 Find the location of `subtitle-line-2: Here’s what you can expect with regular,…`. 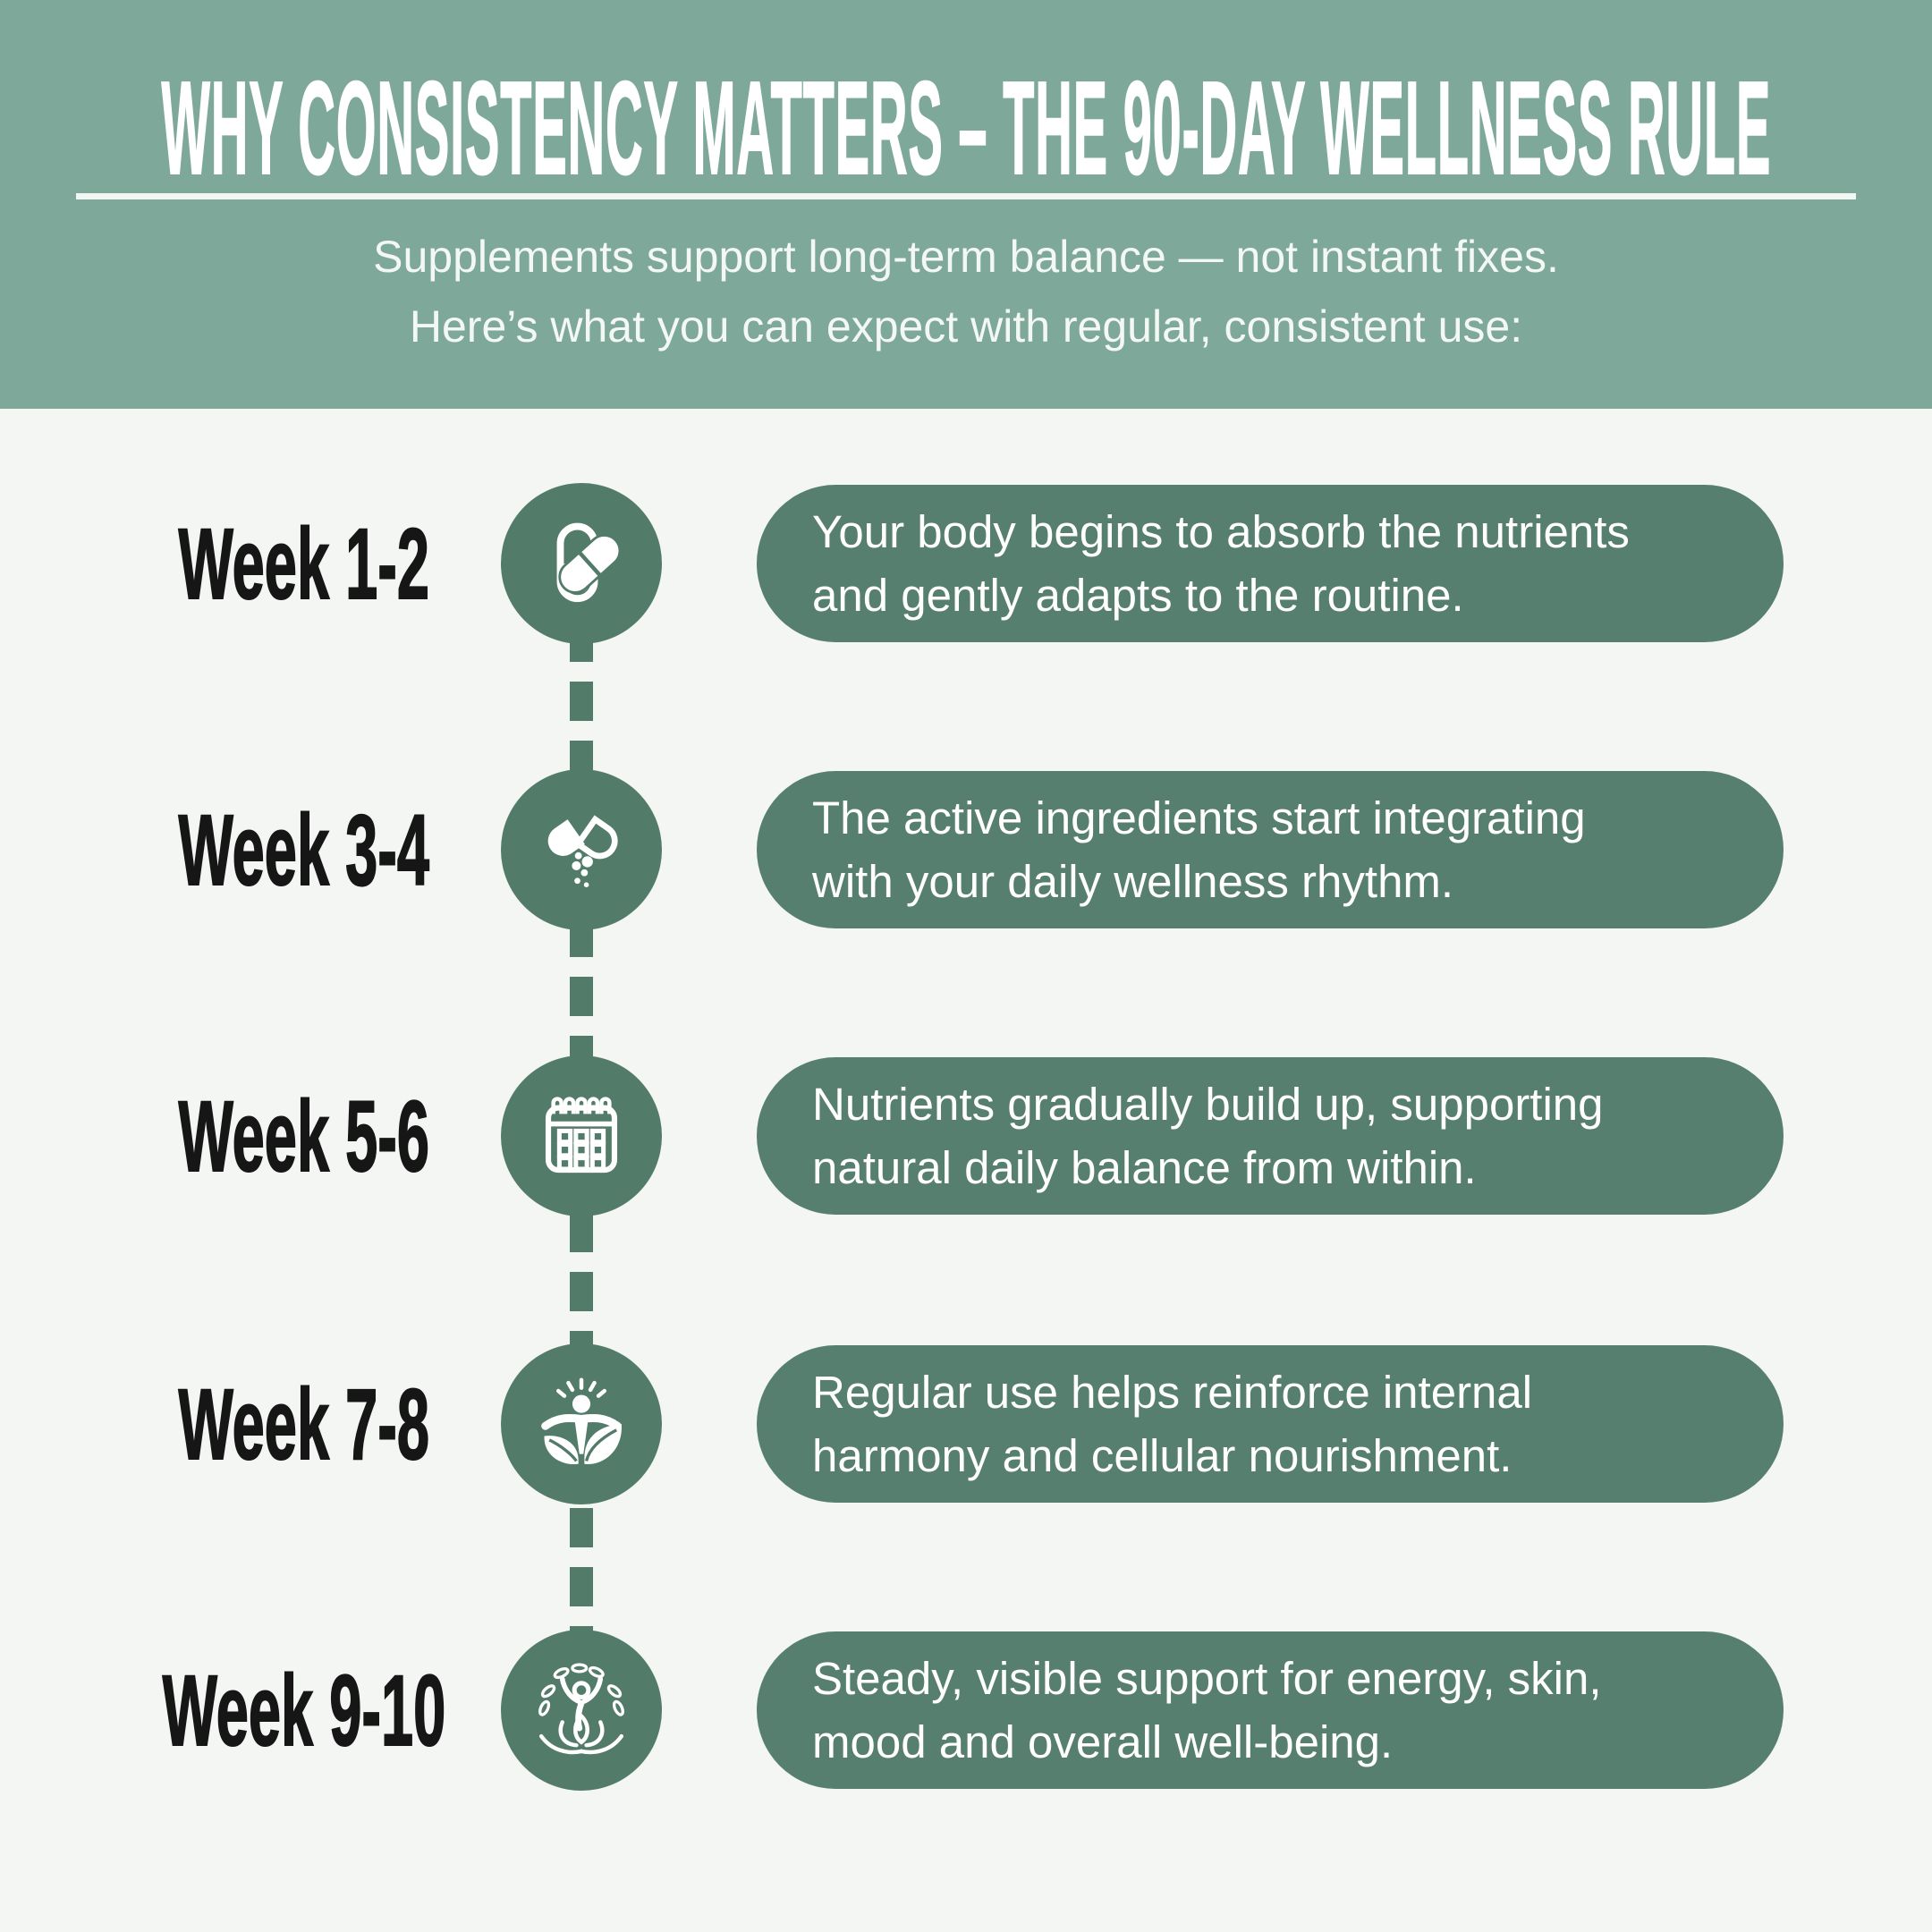

subtitle-line-2: Here’s what you can expect with regular,… is located at coordinates (966, 326).